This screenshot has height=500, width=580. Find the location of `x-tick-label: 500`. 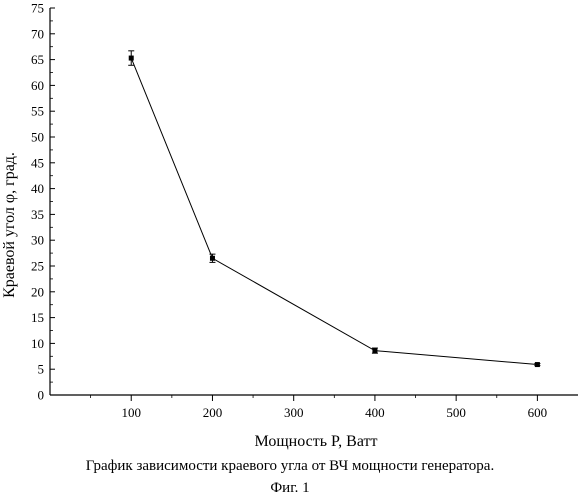

x-tick-label: 500 is located at coordinates (456, 412).